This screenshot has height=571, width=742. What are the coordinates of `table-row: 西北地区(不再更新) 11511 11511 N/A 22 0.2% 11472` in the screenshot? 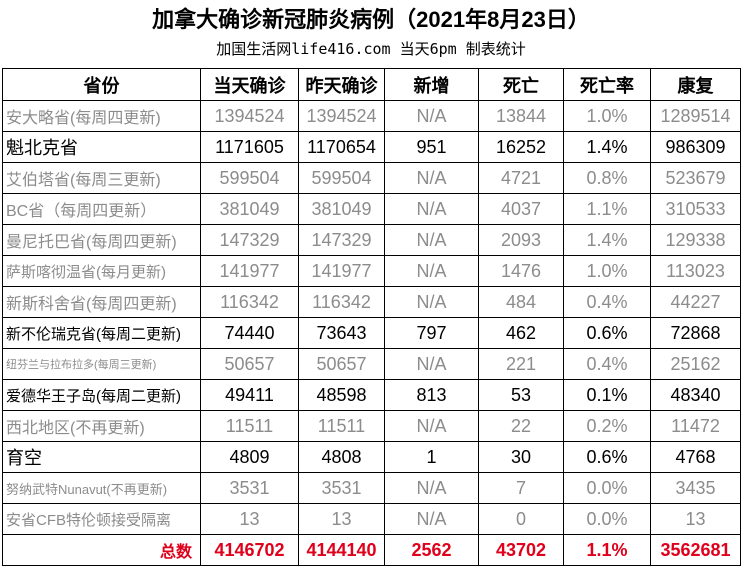 It's located at (371, 426).